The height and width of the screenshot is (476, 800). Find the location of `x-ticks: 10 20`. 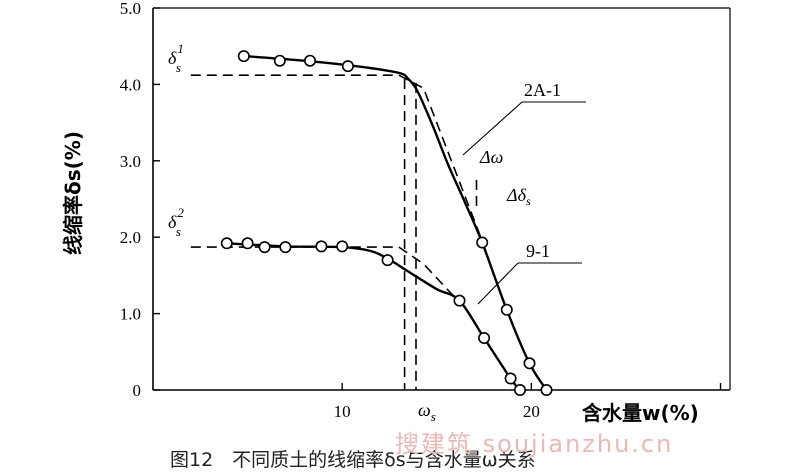

x-ticks: 10 20 is located at coordinates (528, 402).